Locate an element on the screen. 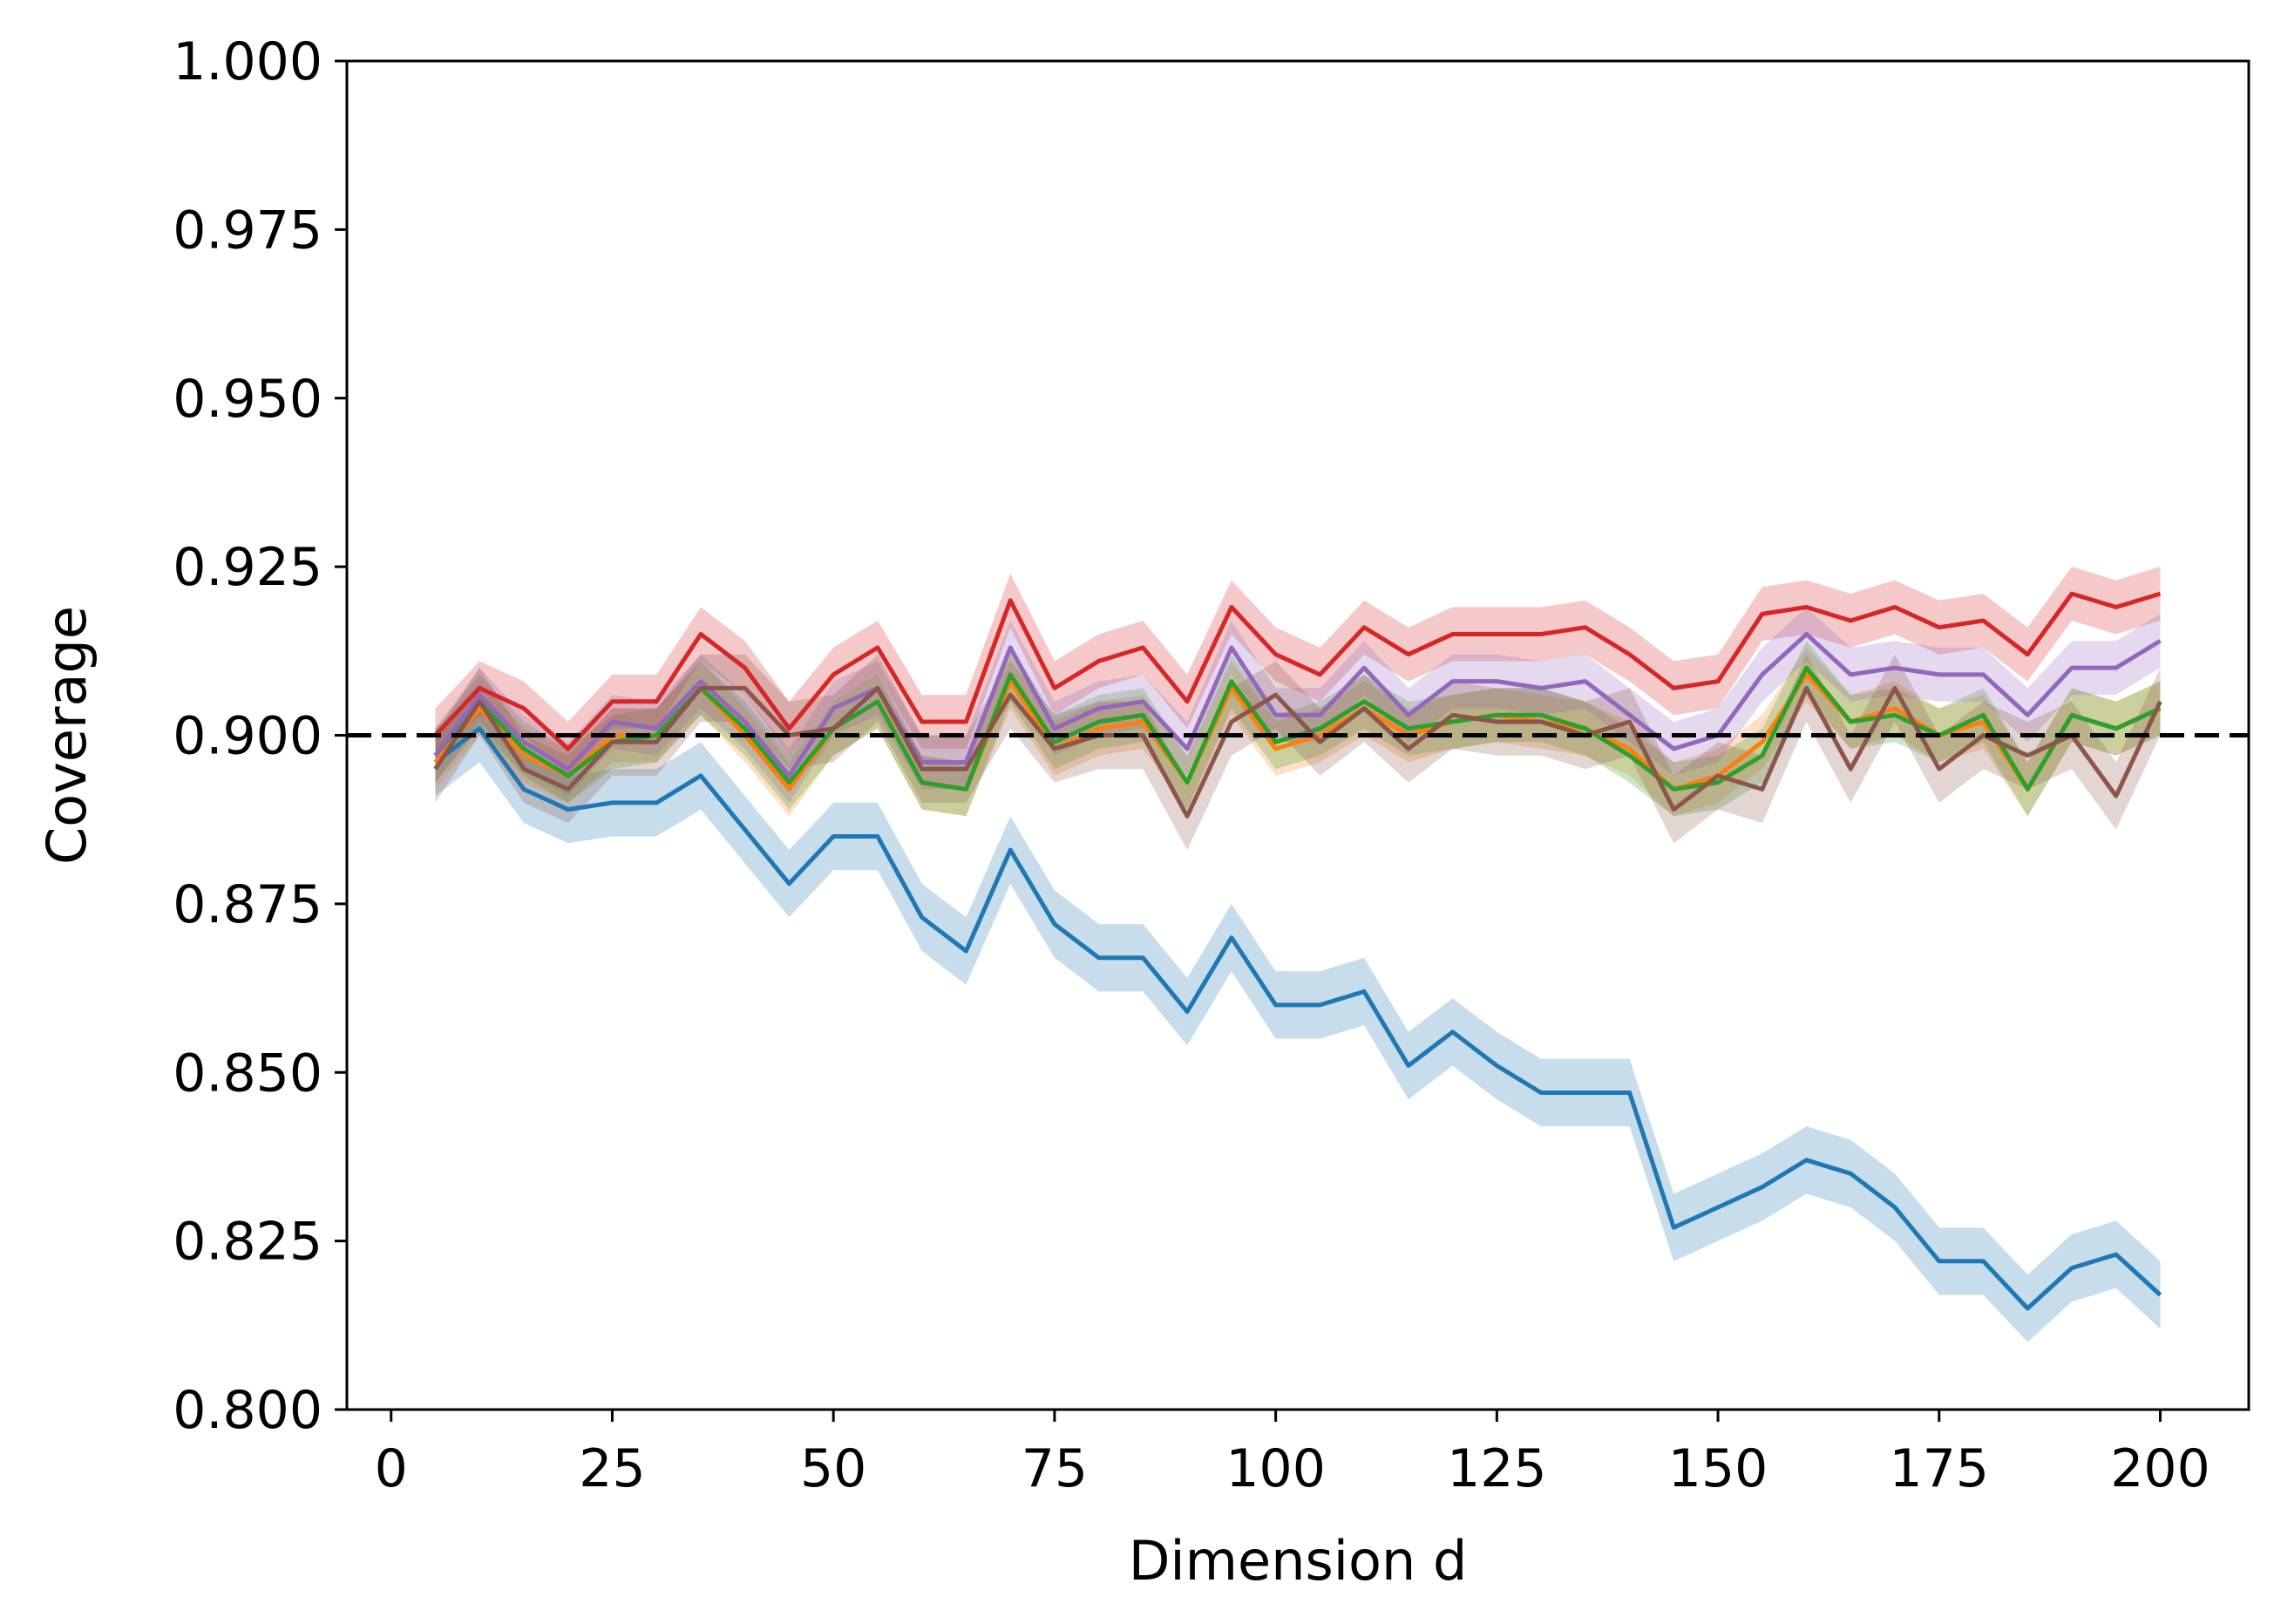  x-tick-label: 25 is located at coordinates (612, 1468).